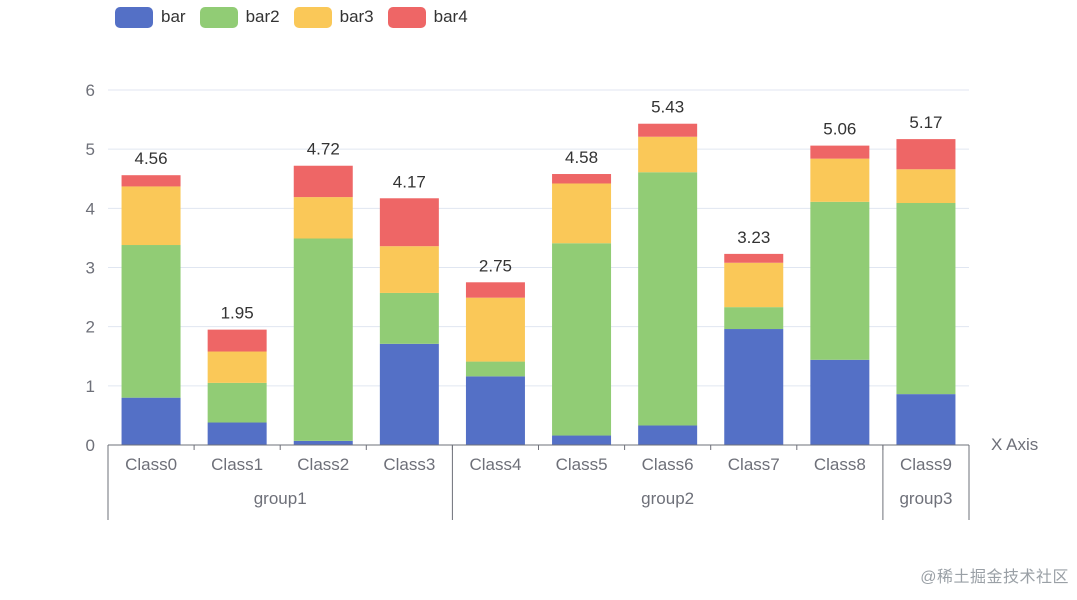  I want to click on group-label: group2, so click(667, 498).